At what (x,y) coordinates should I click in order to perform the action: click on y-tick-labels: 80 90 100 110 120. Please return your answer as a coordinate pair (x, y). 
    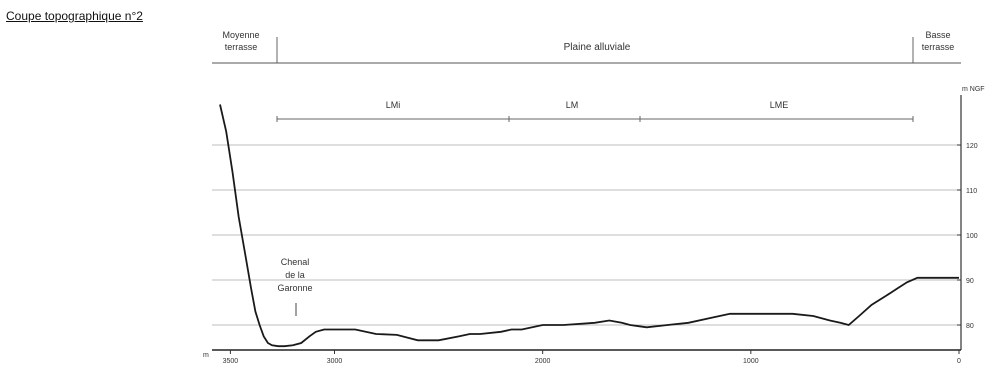
    Looking at the image, I should click on (967, 236).